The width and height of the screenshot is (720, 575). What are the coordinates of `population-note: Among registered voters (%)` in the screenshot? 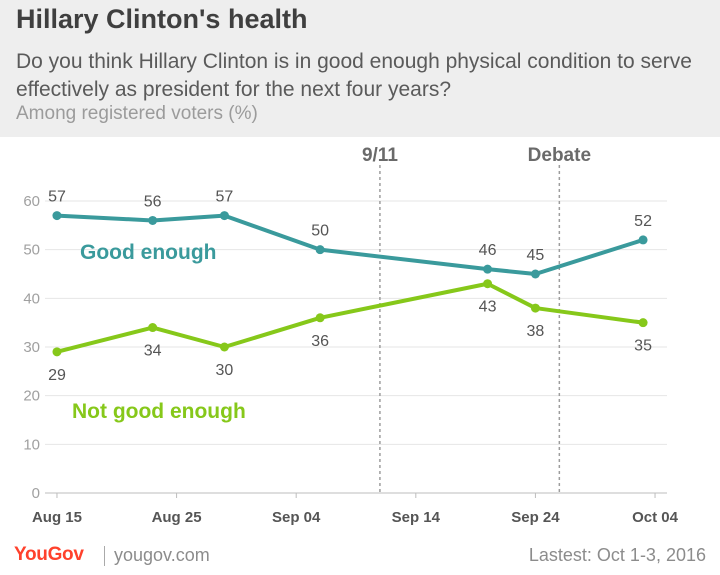 It's located at (137, 113).